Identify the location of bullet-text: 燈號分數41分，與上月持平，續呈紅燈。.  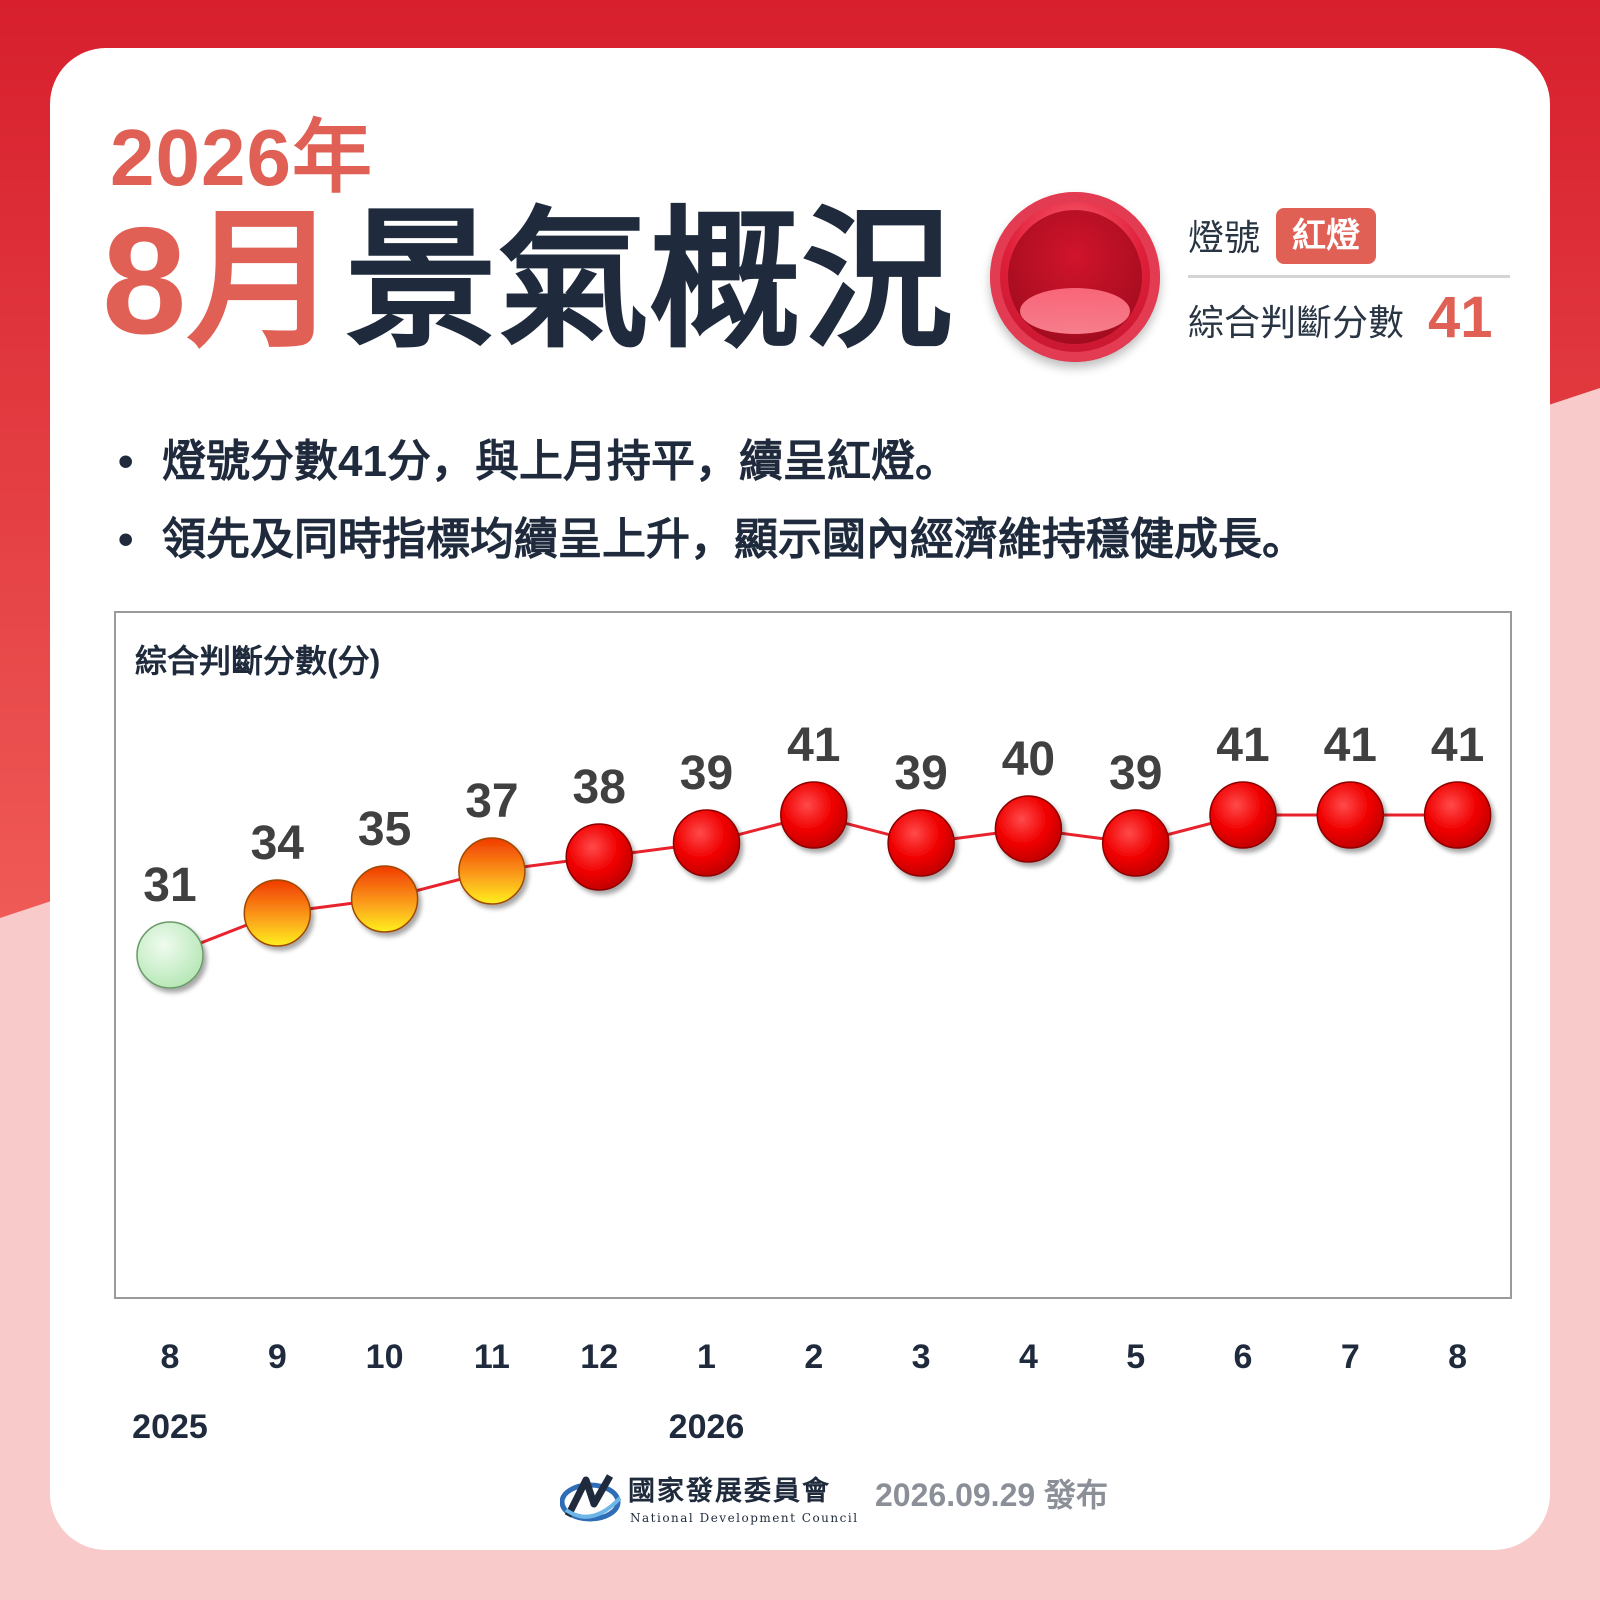
(560, 461).